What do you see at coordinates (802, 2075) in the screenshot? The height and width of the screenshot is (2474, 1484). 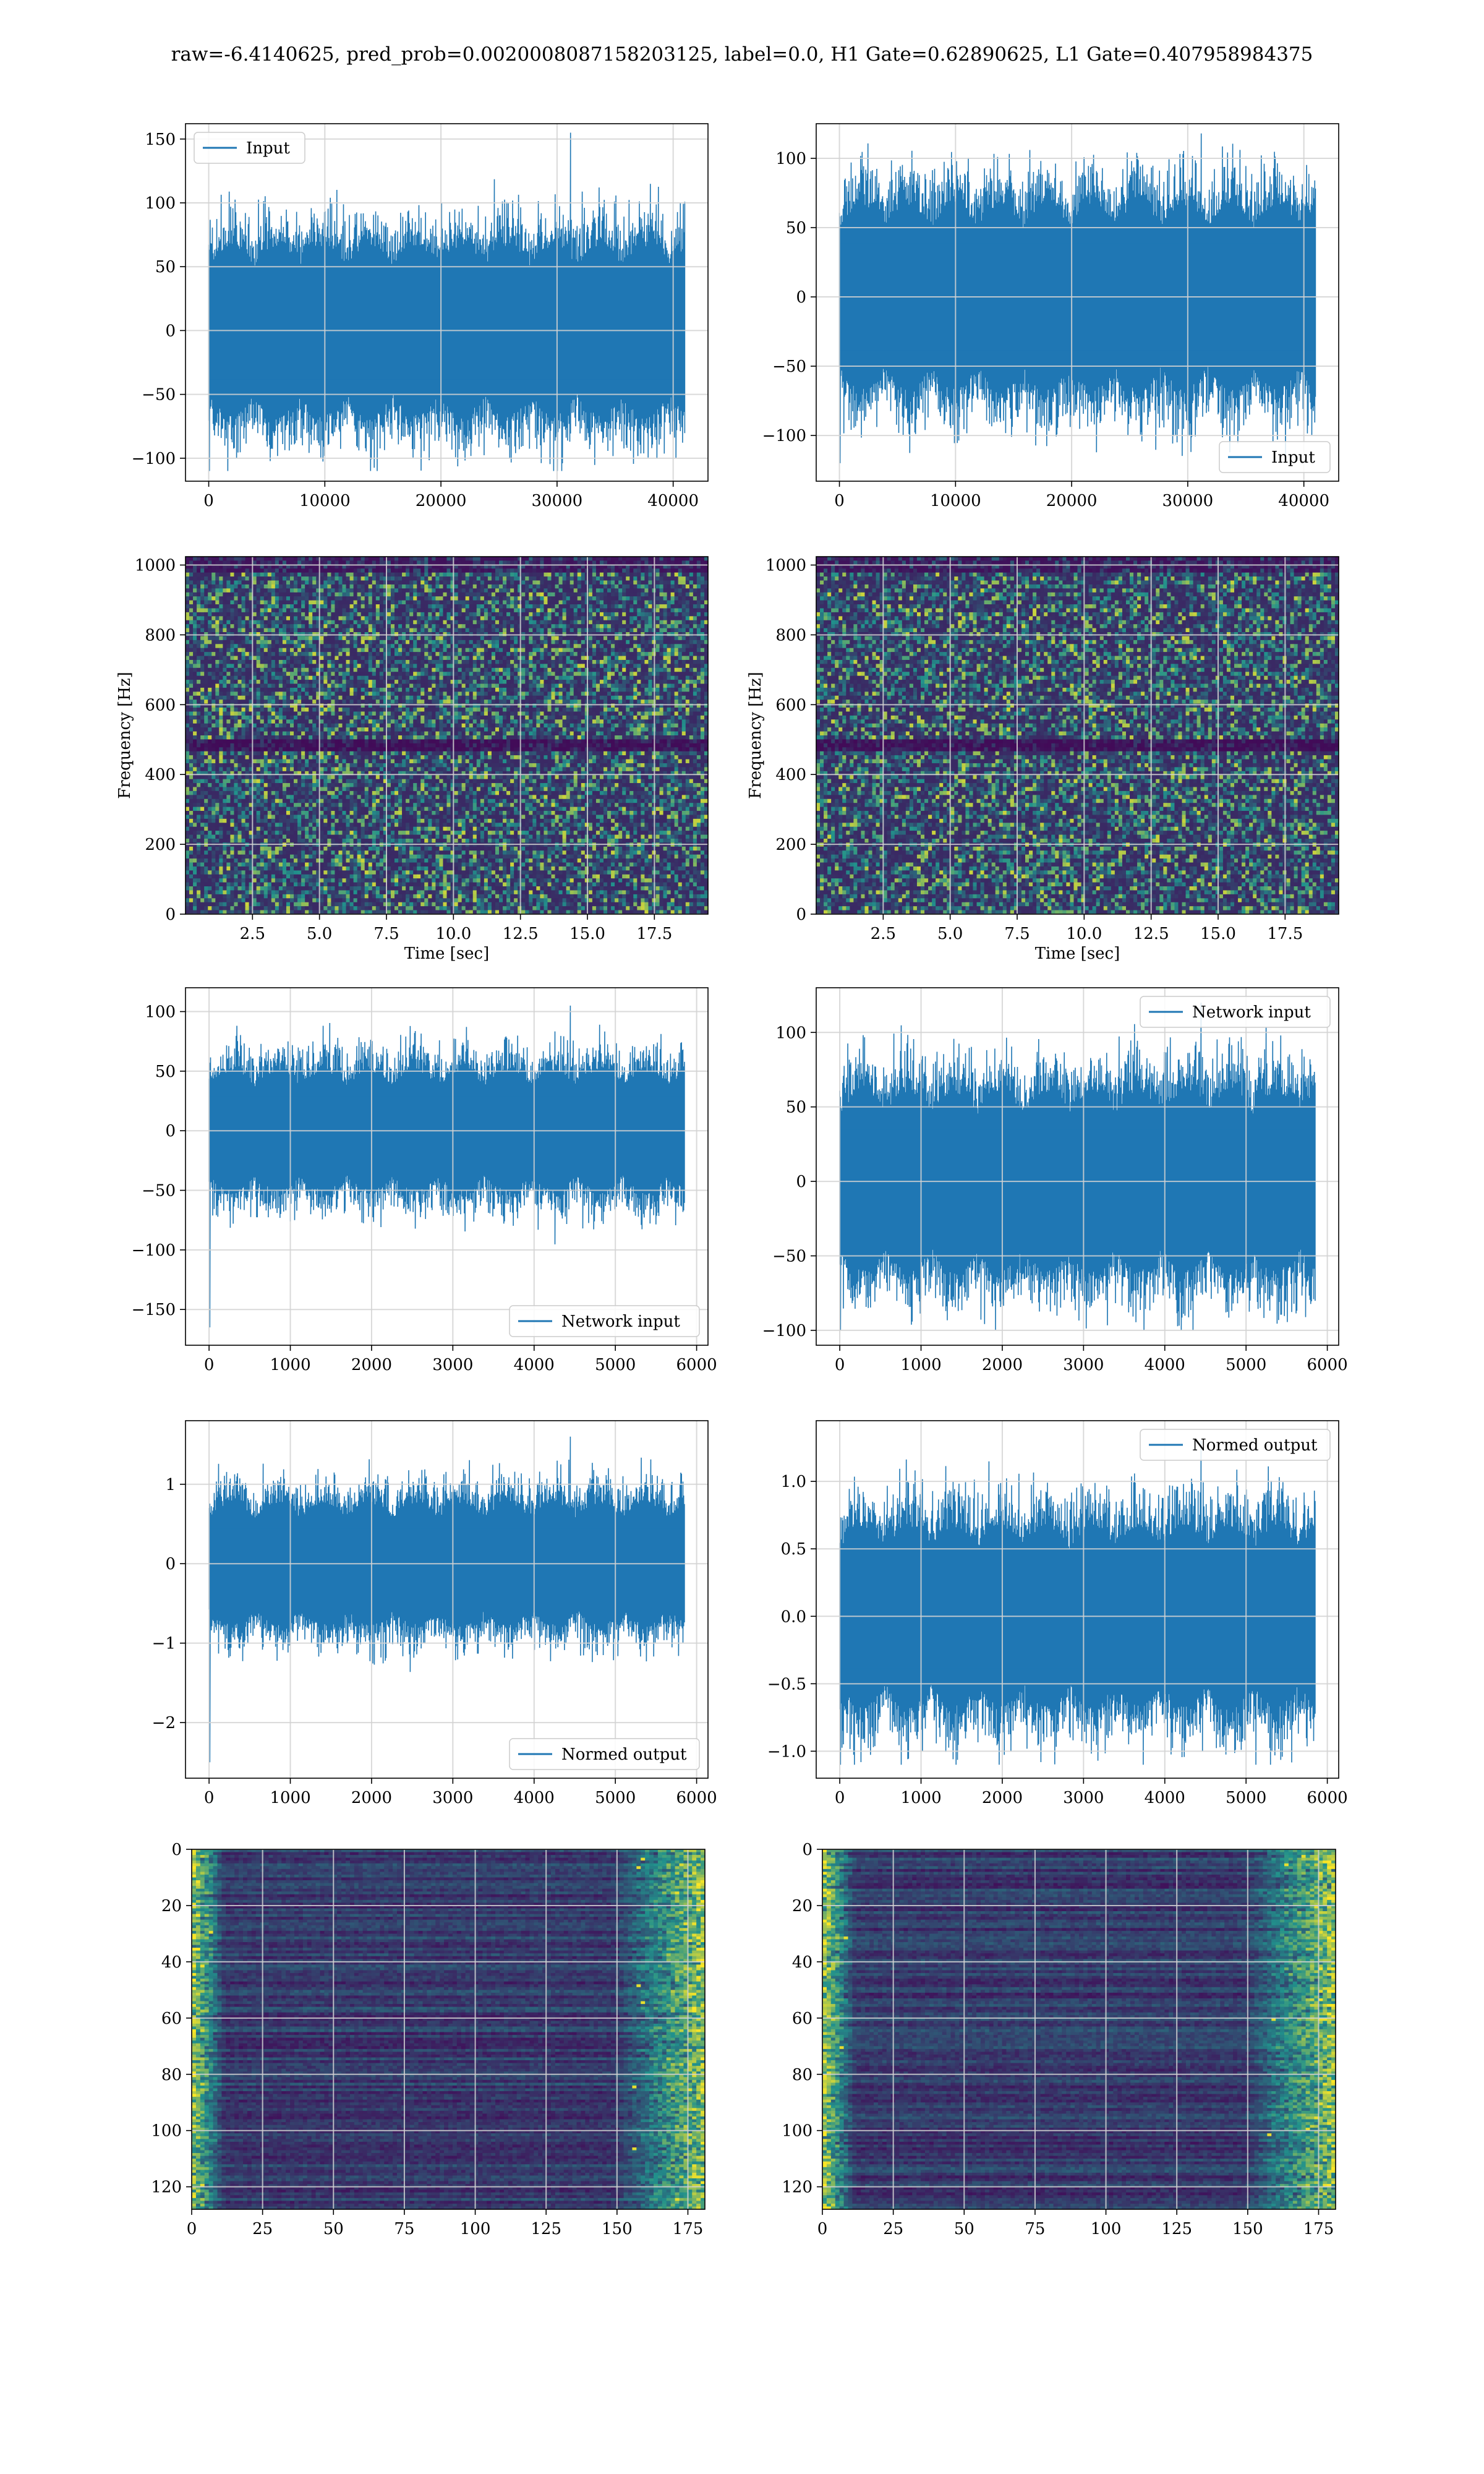 I see `l1-feature-map-ytick-label: 80` at bounding box center [802, 2075].